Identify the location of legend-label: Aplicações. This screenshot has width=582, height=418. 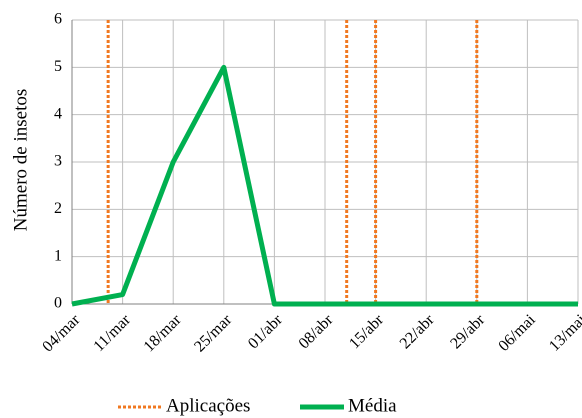
(208, 405).